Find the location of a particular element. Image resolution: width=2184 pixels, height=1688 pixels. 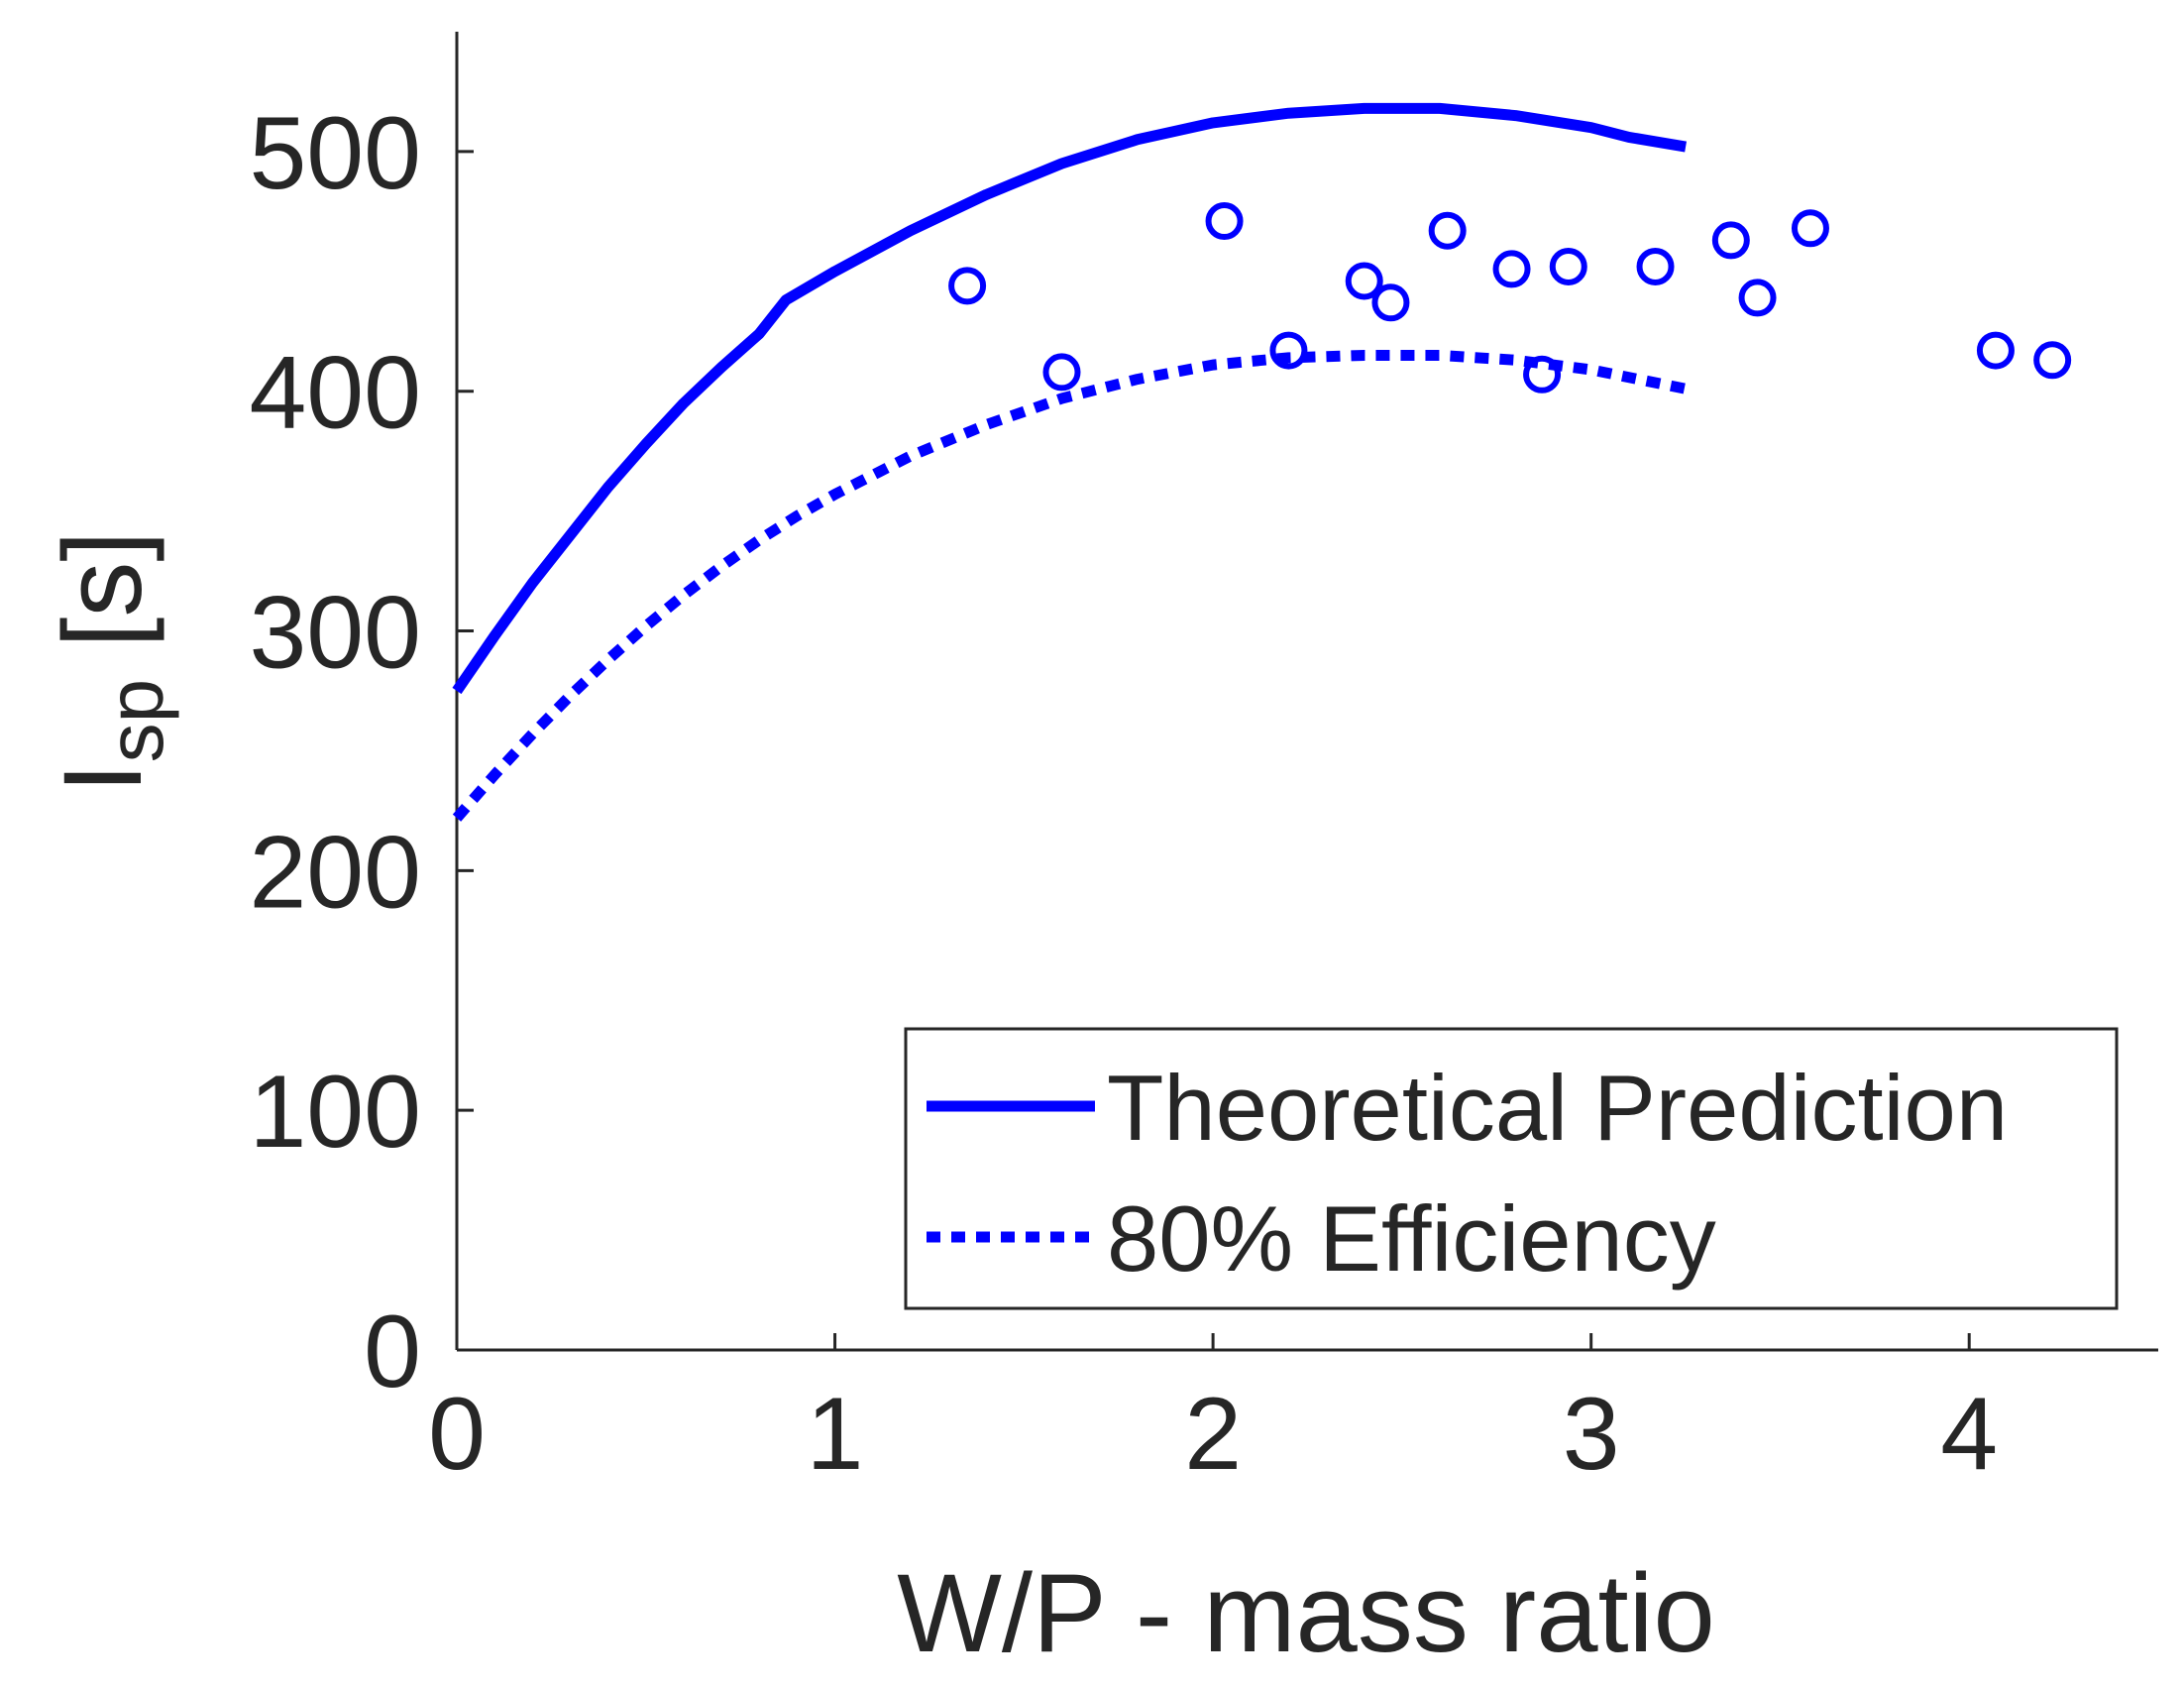

legend-label-efficiency: 80% Efficiency is located at coordinates (1411, 1238).